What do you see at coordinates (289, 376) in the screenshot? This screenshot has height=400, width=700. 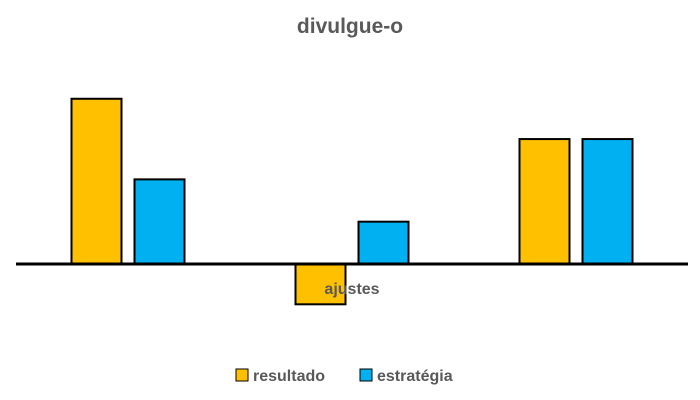 I see `legend-label-0: resultado` at bounding box center [289, 376].